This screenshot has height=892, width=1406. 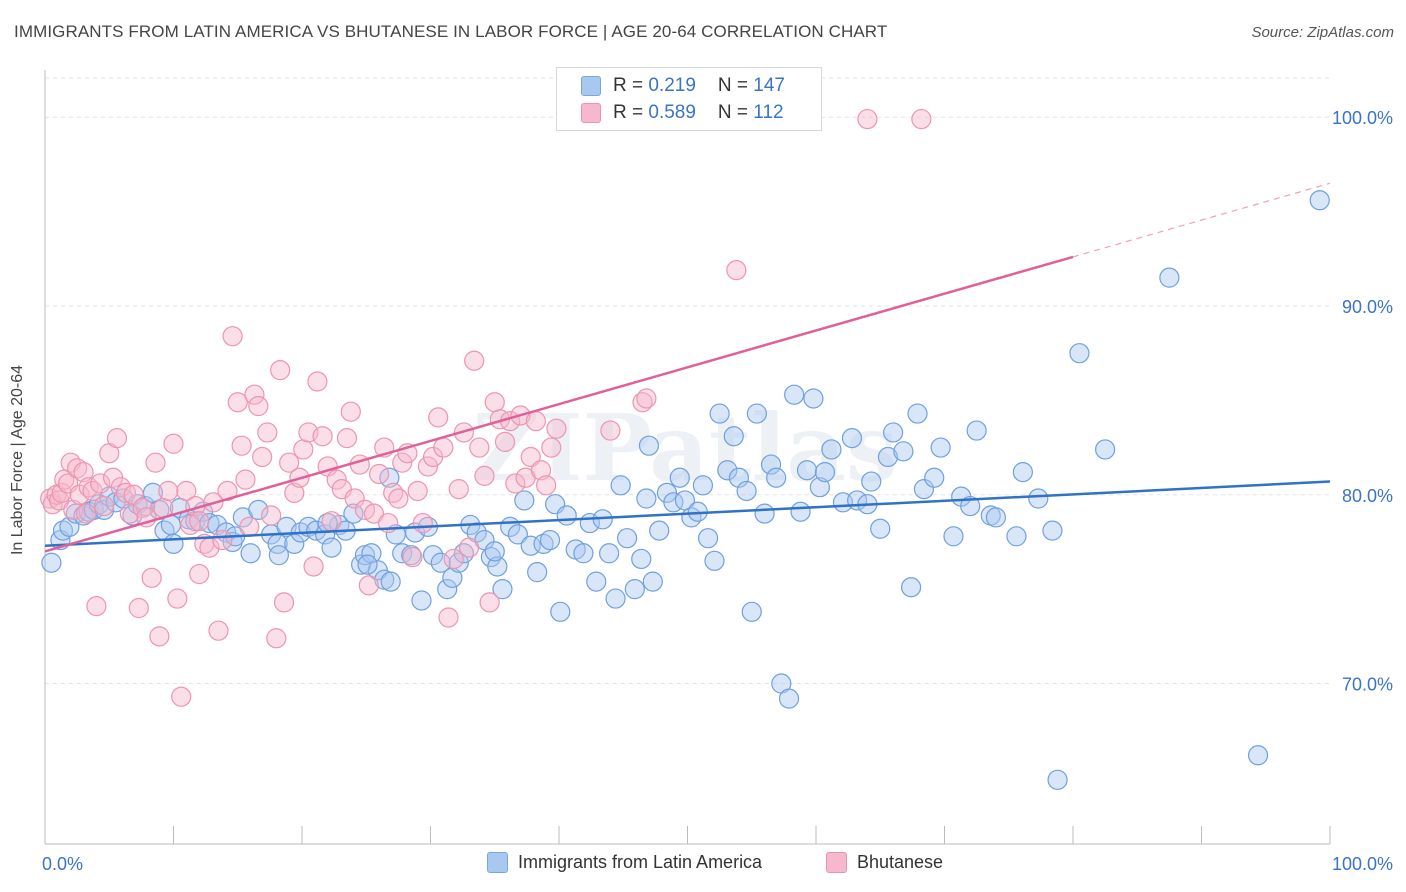 I want to click on r-label: R =, so click(x=631, y=112).